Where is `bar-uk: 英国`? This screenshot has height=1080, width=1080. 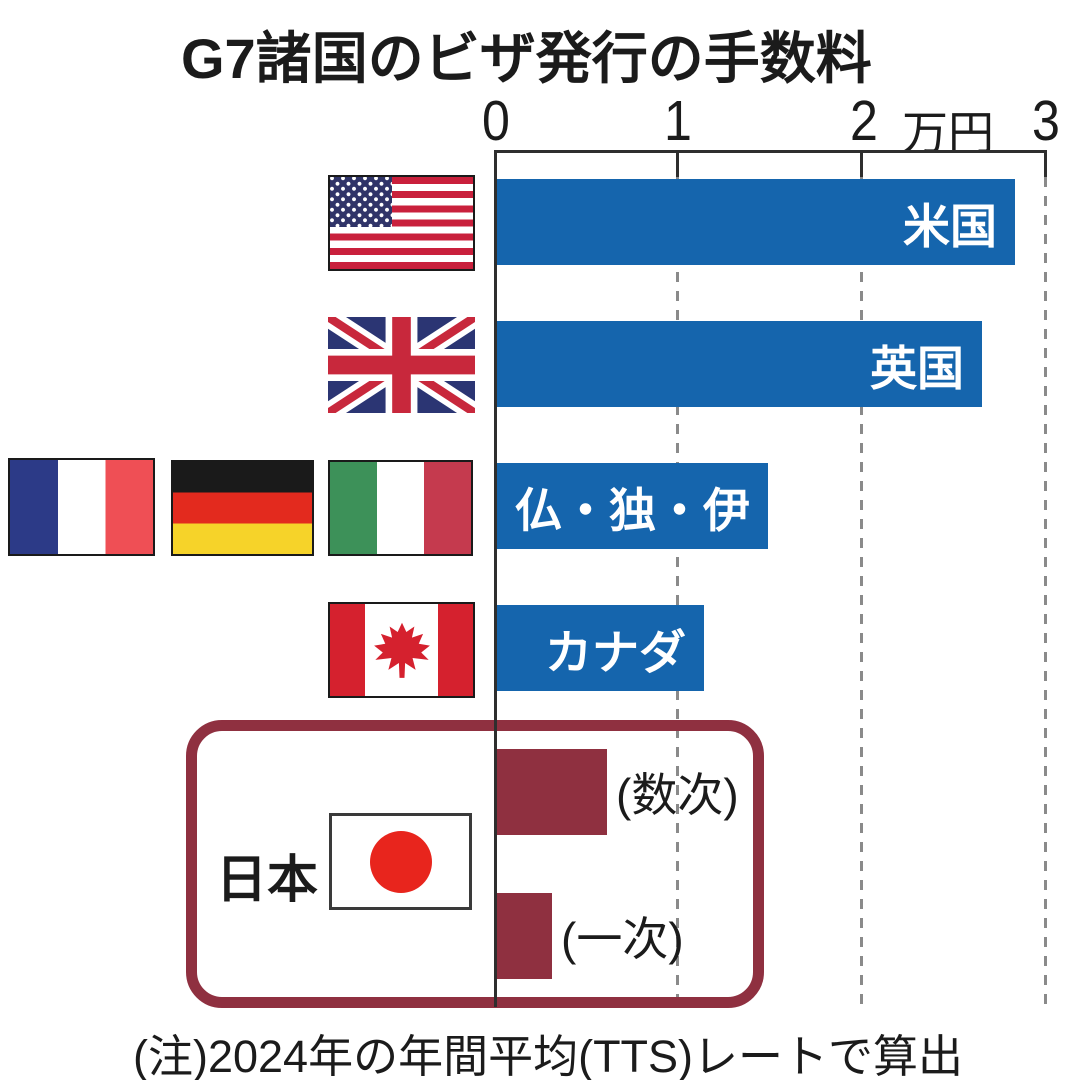 bar-uk: 英国 is located at coordinates (739, 364).